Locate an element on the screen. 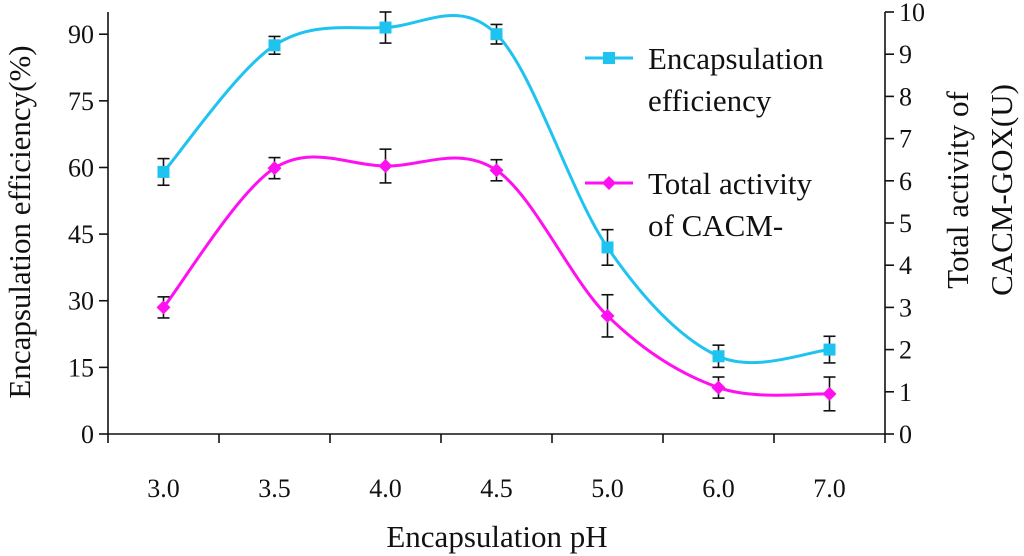  x-tick-label: 3.5 is located at coordinates (274, 488).